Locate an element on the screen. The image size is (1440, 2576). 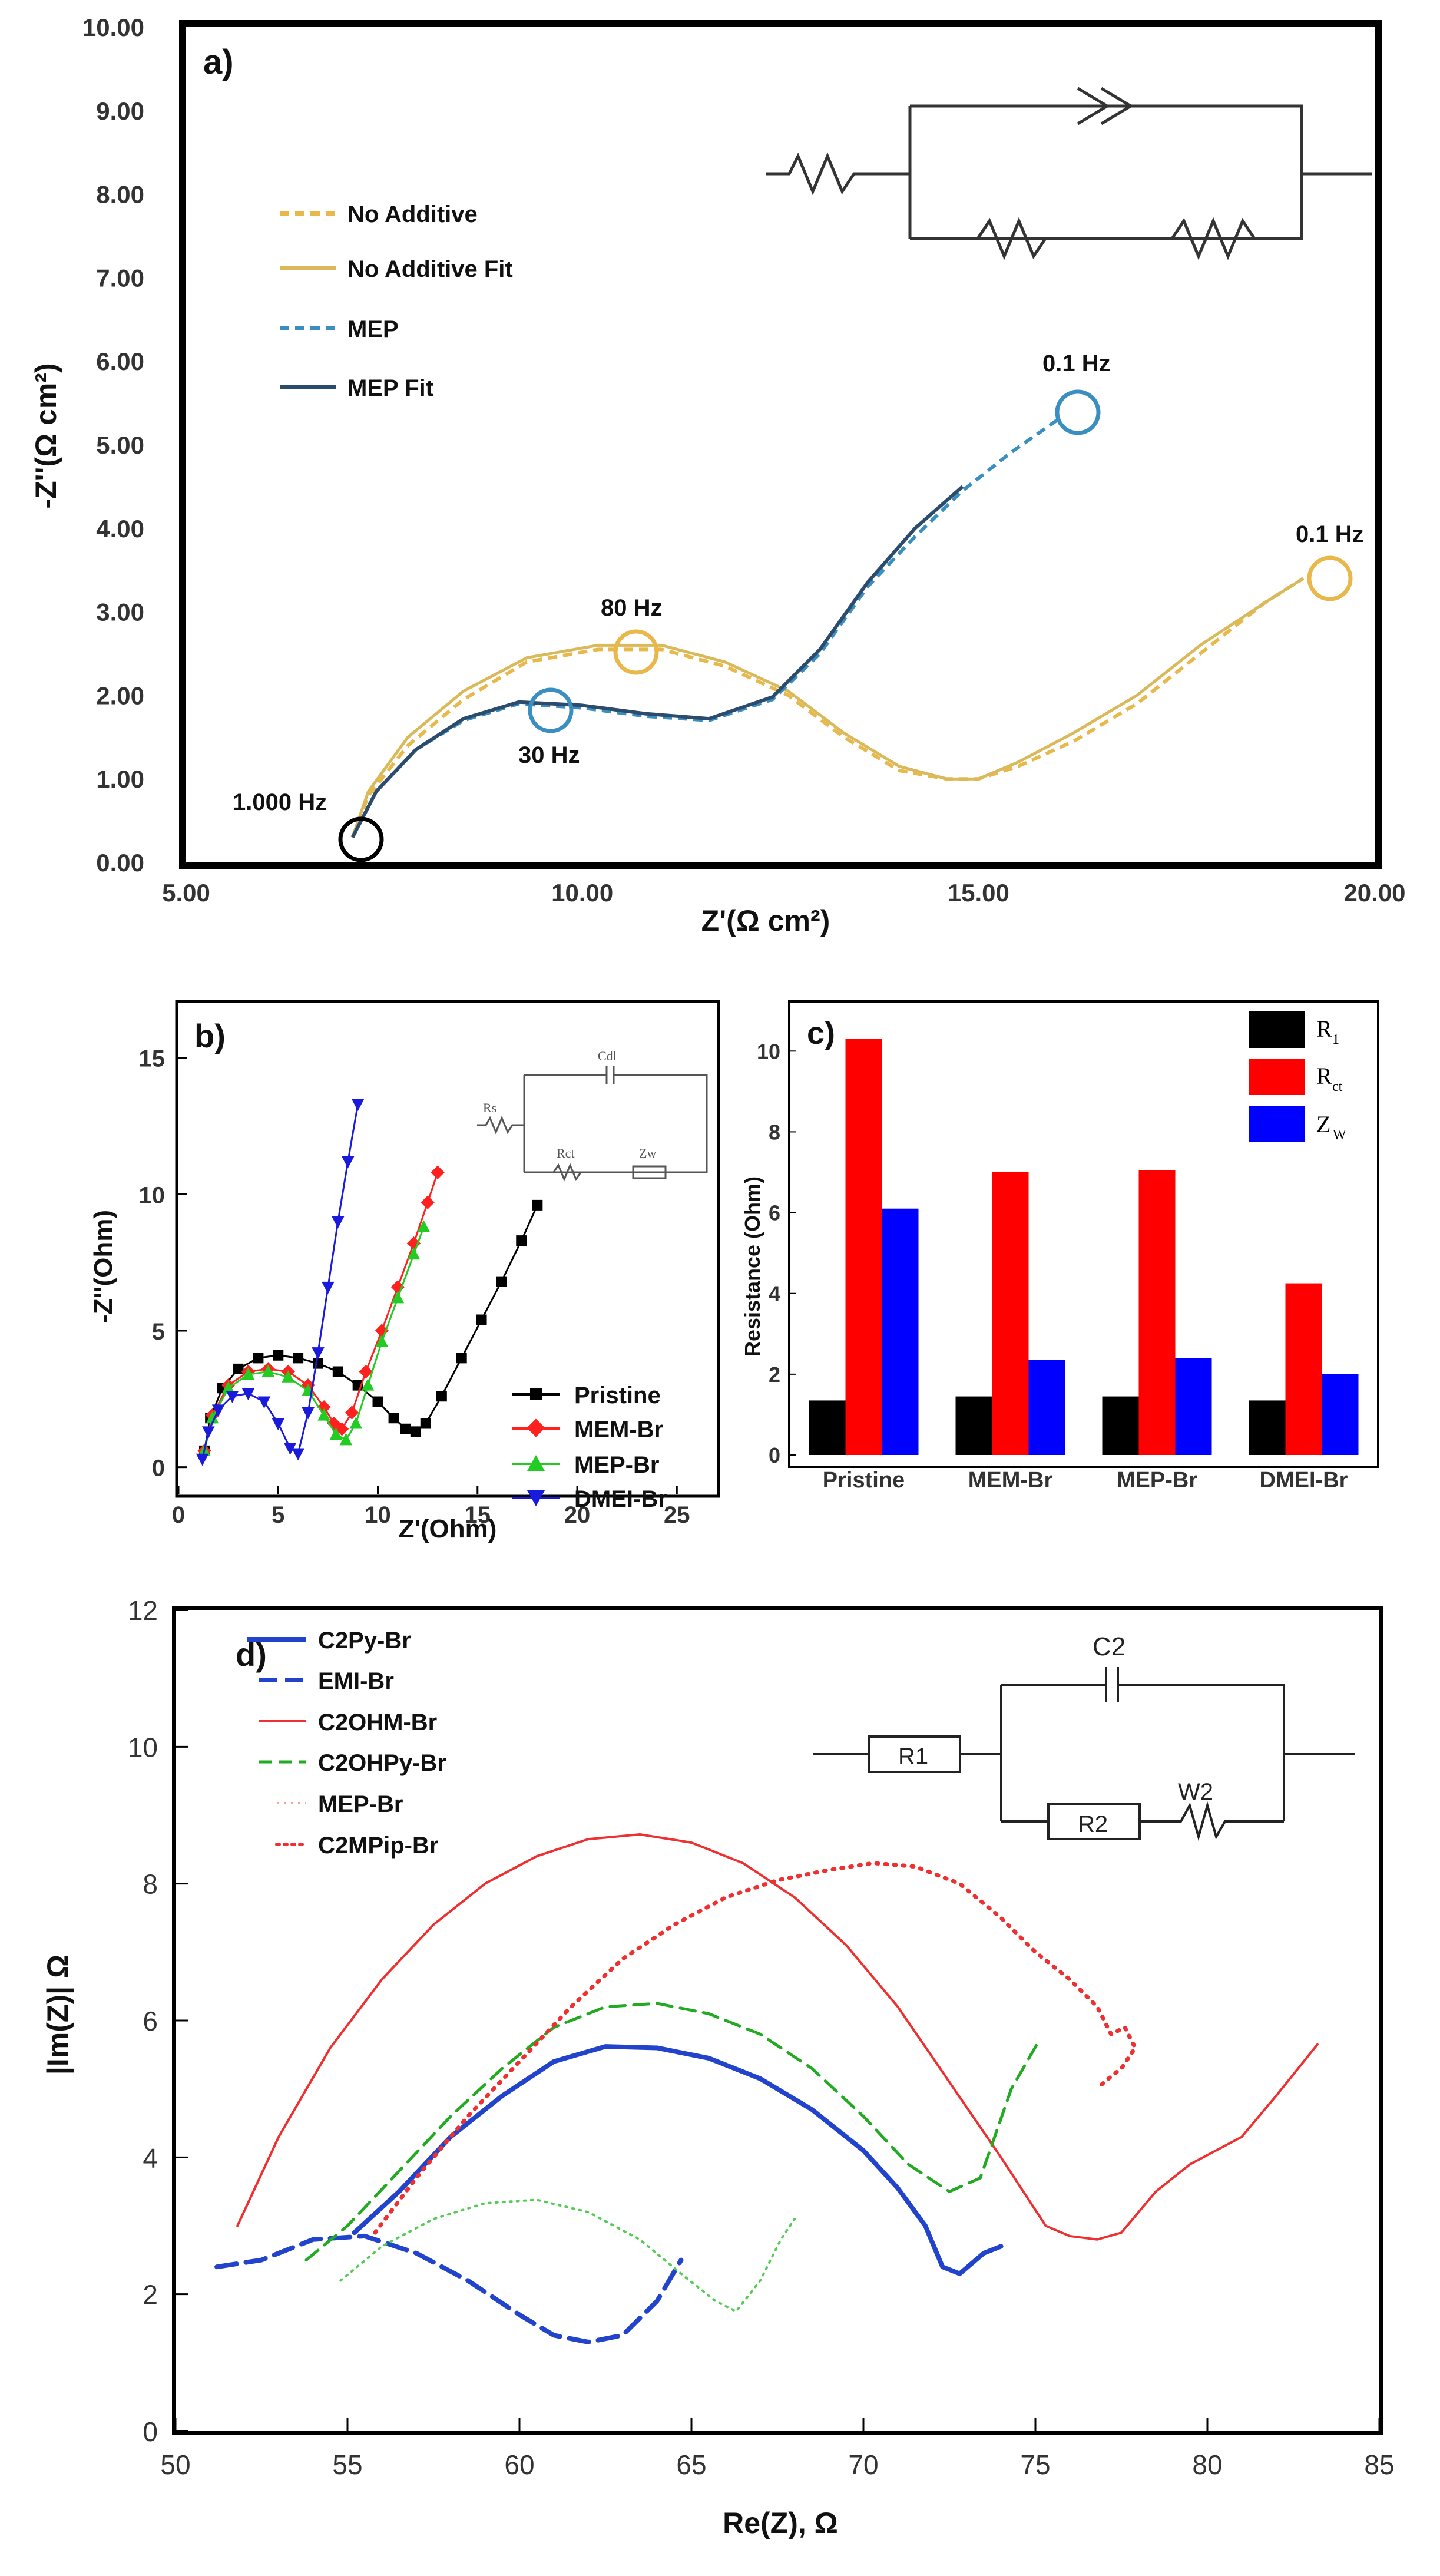
panel-a-plot-area is located at coordinates (828, 628).